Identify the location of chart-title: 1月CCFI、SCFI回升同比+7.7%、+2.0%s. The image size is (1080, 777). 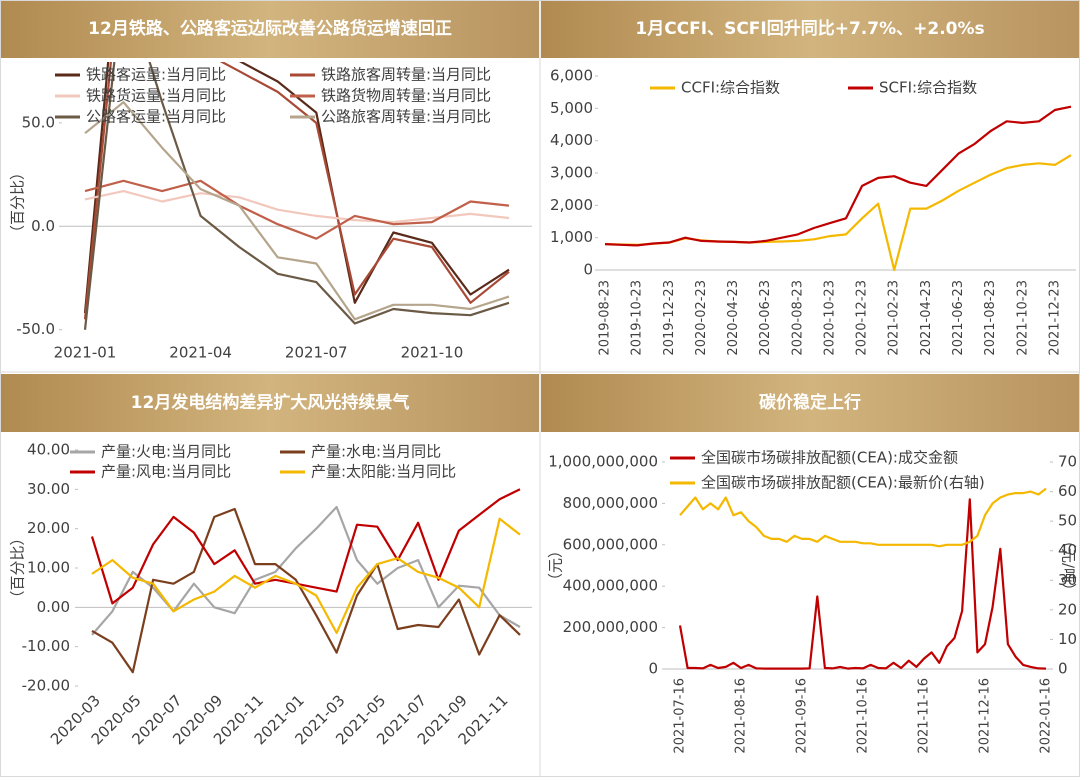
(809, 28).